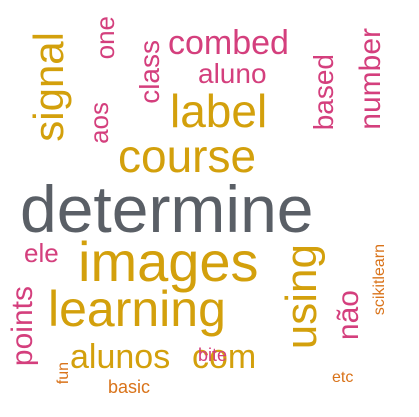 This screenshot has height=417, width=419. Describe the element at coordinates (22, 326) in the screenshot. I see `word-points: points` at that location.